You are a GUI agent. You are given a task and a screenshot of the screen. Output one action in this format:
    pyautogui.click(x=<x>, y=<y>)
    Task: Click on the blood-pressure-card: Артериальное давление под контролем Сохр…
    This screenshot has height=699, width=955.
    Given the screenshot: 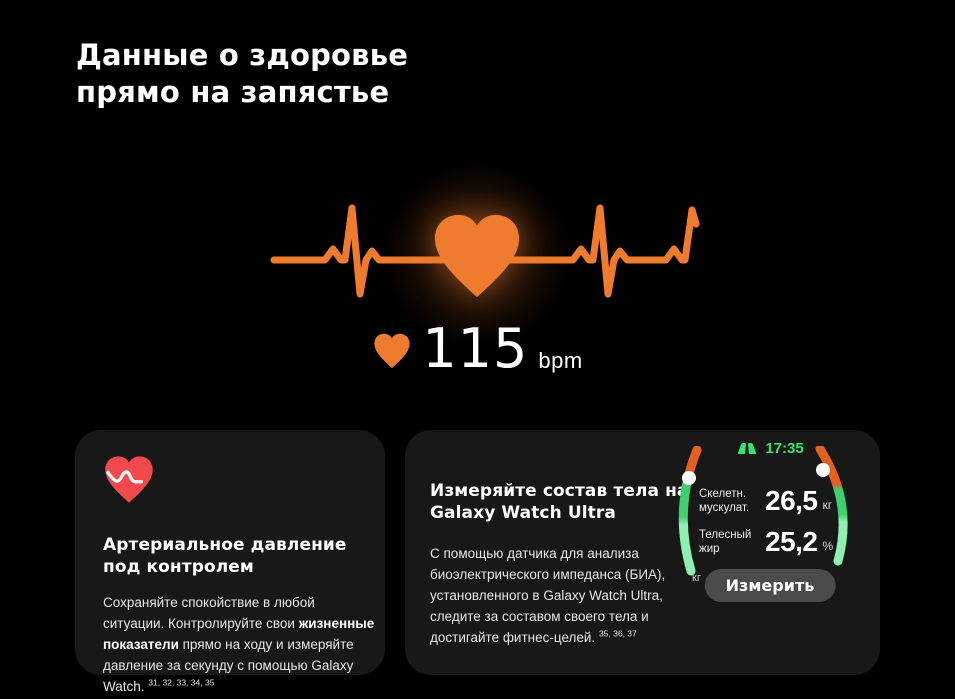 What is the action you would take?
    pyautogui.click(x=230, y=562)
    